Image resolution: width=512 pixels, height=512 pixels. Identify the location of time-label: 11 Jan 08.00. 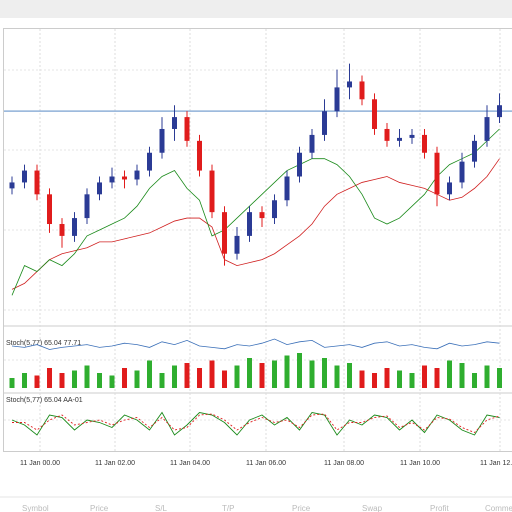
(344, 463).